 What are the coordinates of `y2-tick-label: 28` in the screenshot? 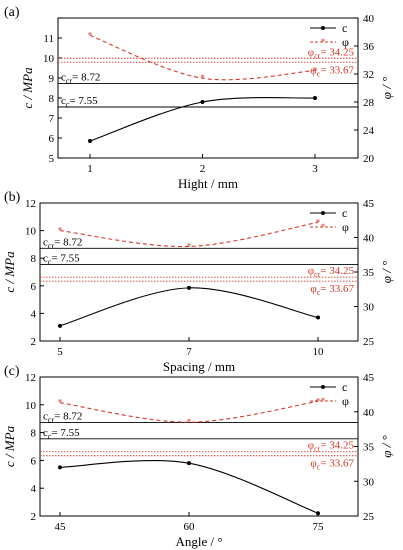 It's located at (369, 103).